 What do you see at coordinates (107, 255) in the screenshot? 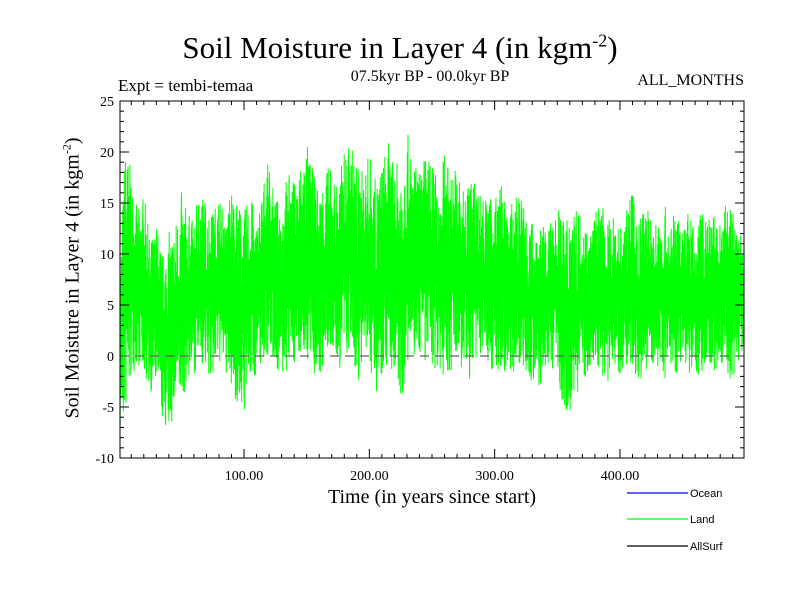
I see `y-tick-label: 10` at bounding box center [107, 255].